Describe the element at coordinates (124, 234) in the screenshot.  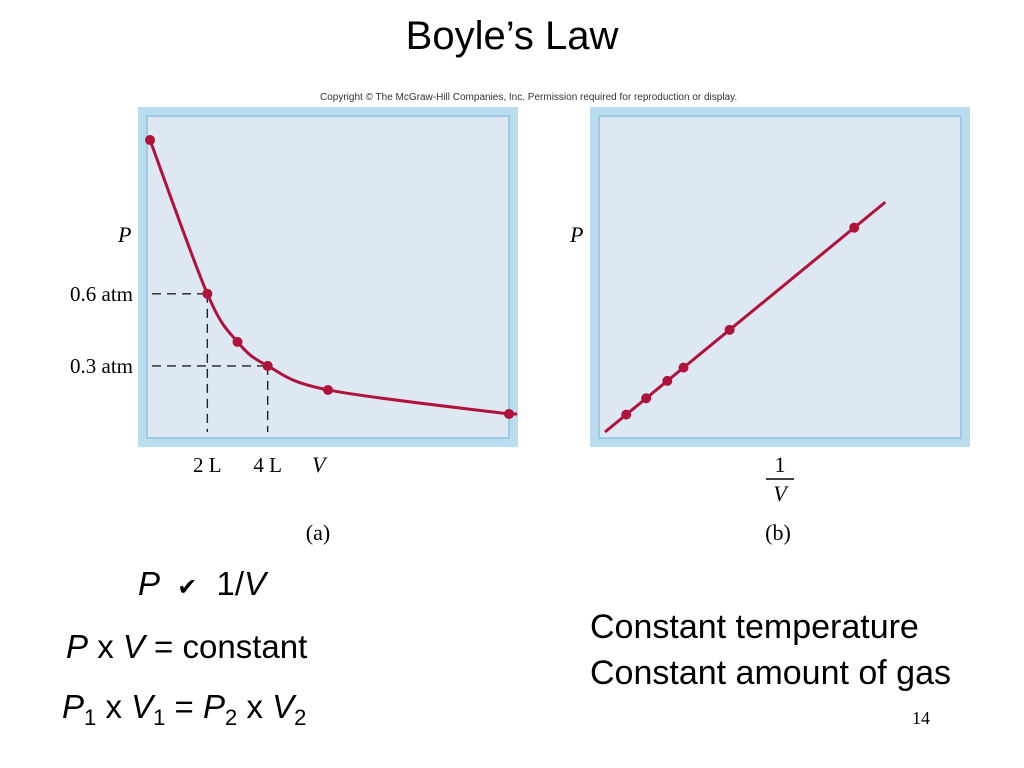
I see `panel-a-y-axis-label: P` at that location.